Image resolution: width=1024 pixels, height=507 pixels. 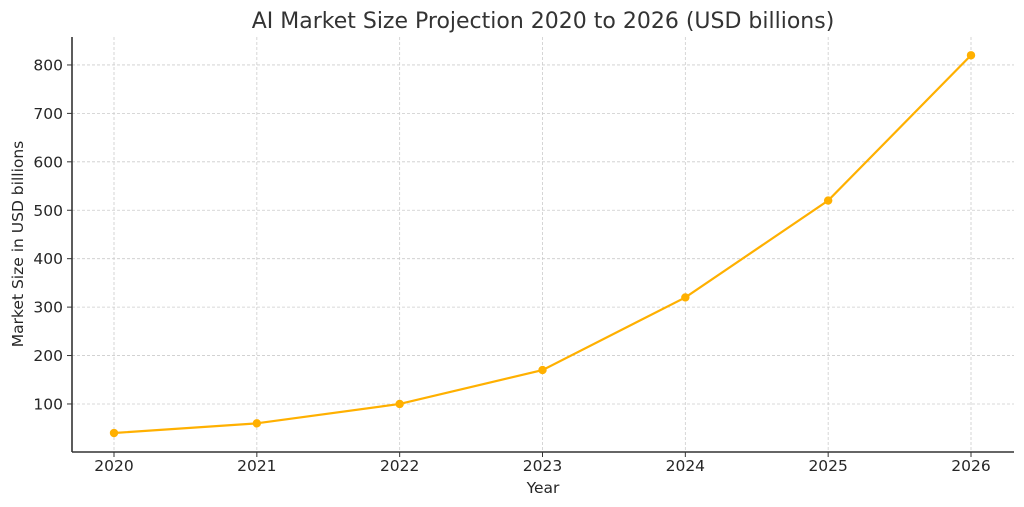 What do you see at coordinates (543, 488) in the screenshot?
I see `x-axis-label: Year` at bounding box center [543, 488].